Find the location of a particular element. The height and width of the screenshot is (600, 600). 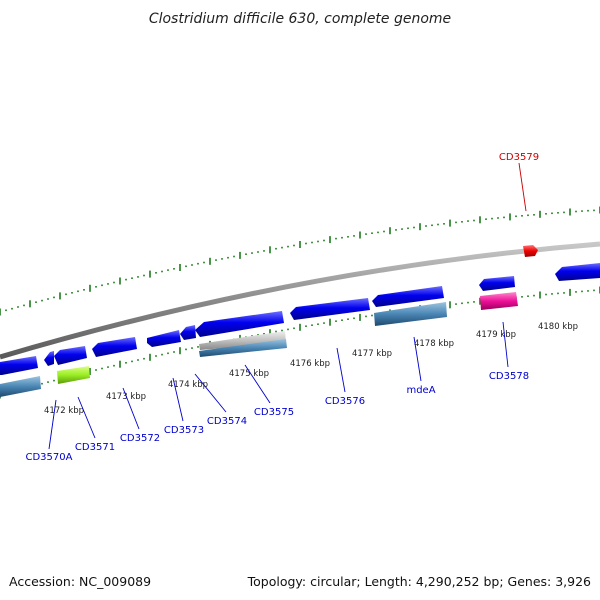

gene-label: CD3578 is located at coordinates (509, 376).